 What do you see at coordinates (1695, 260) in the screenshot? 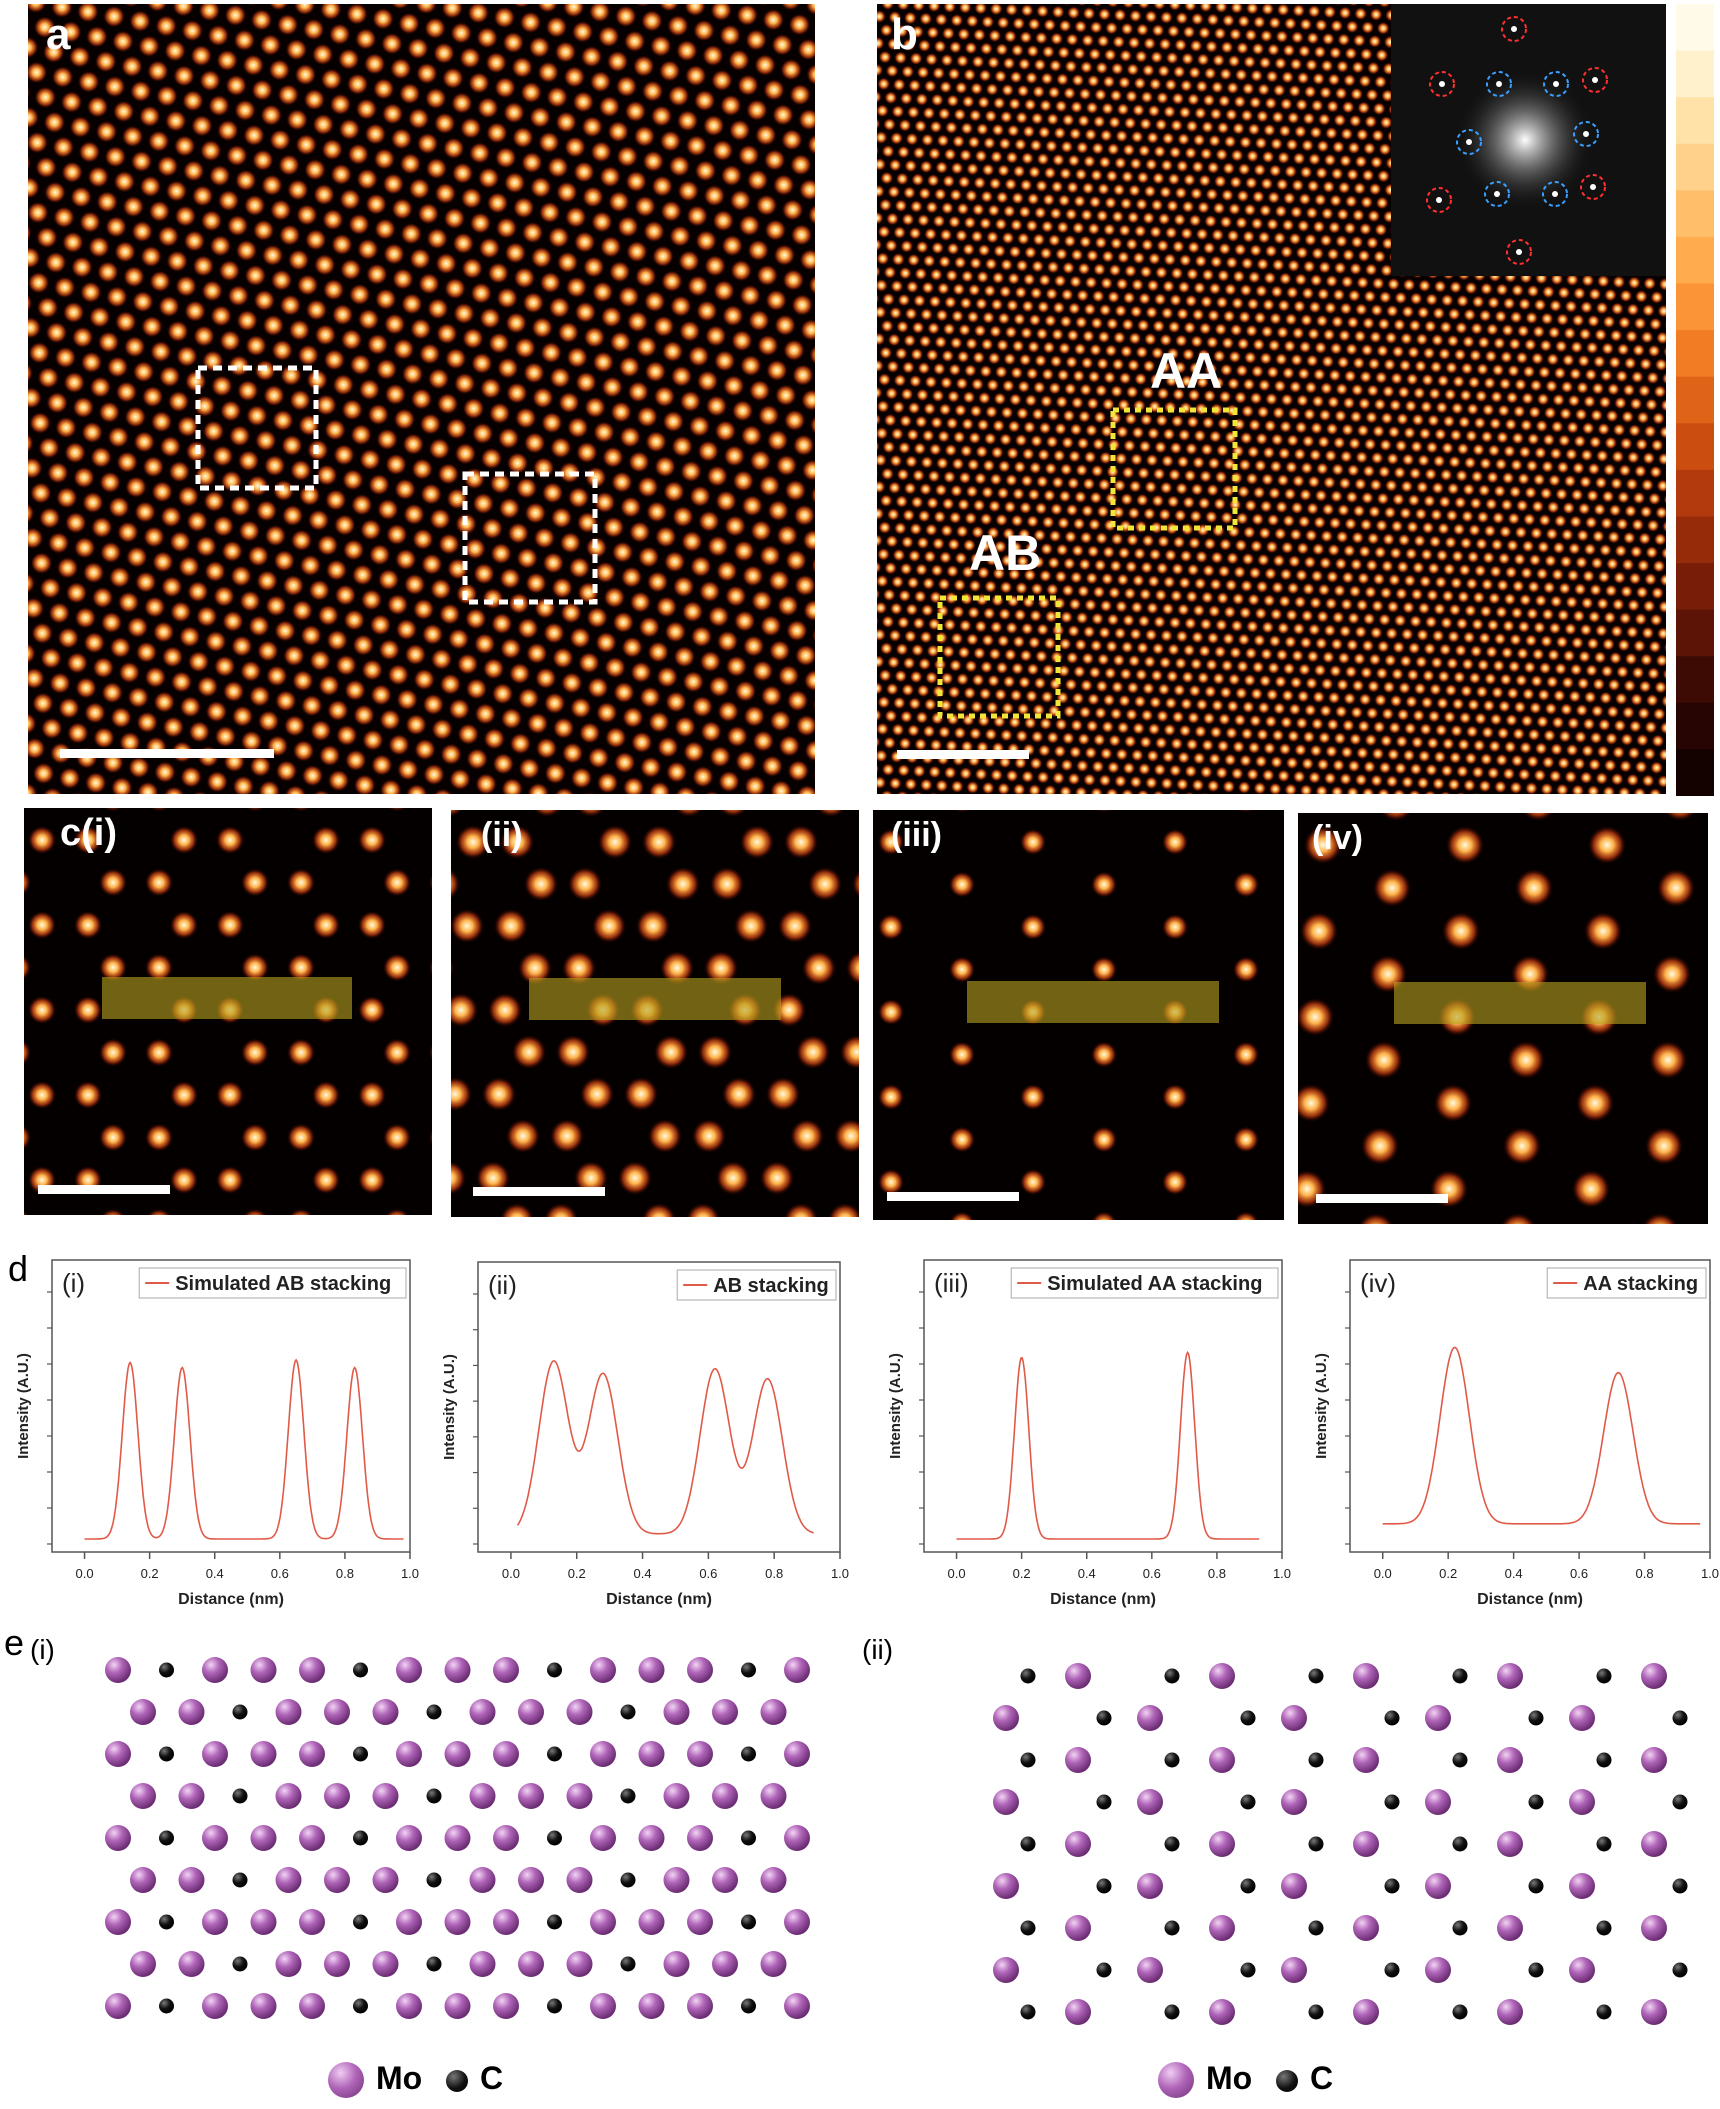
I see `colorbar-segment` at bounding box center [1695, 260].